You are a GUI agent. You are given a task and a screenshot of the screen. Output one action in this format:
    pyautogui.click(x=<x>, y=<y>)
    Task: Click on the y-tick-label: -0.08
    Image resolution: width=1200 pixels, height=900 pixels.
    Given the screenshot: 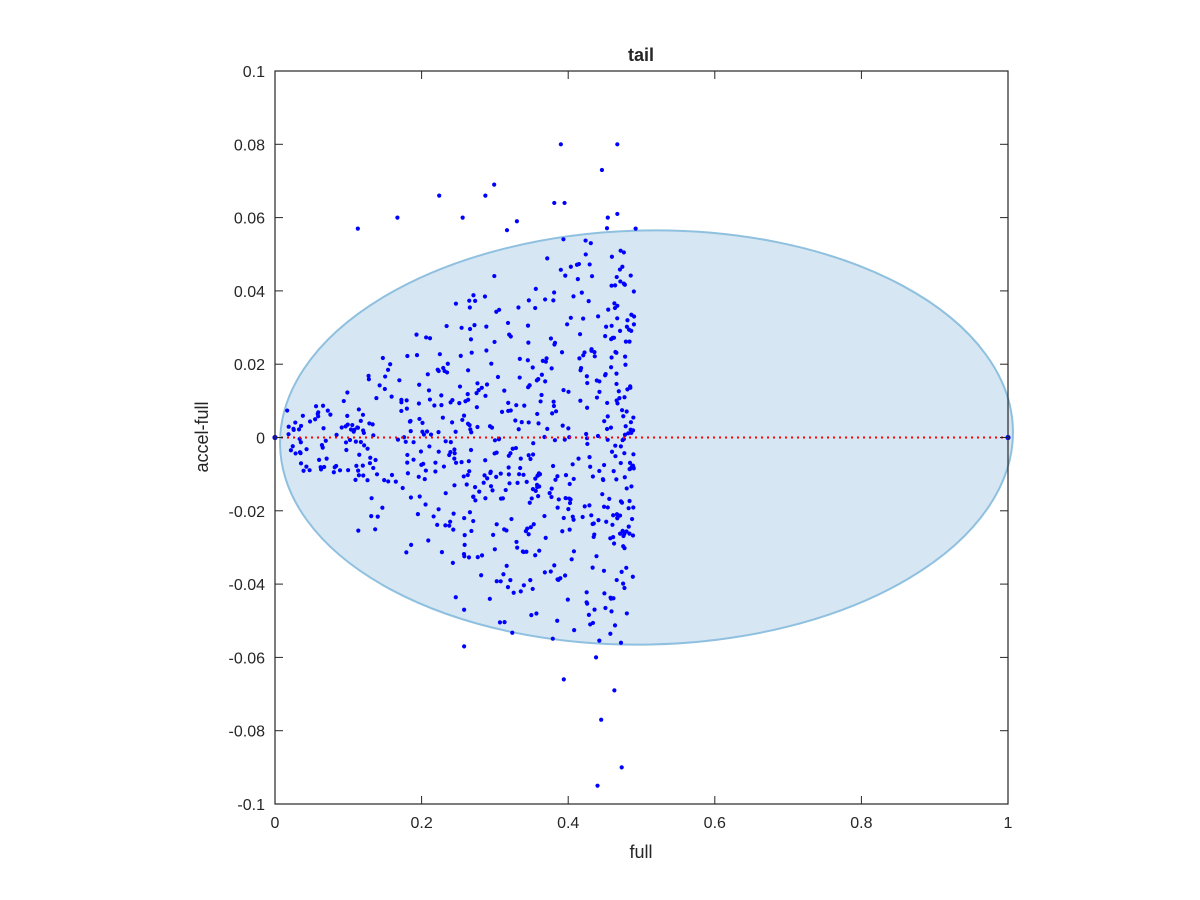 What is the action you would take?
    pyautogui.click(x=247, y=732)
    